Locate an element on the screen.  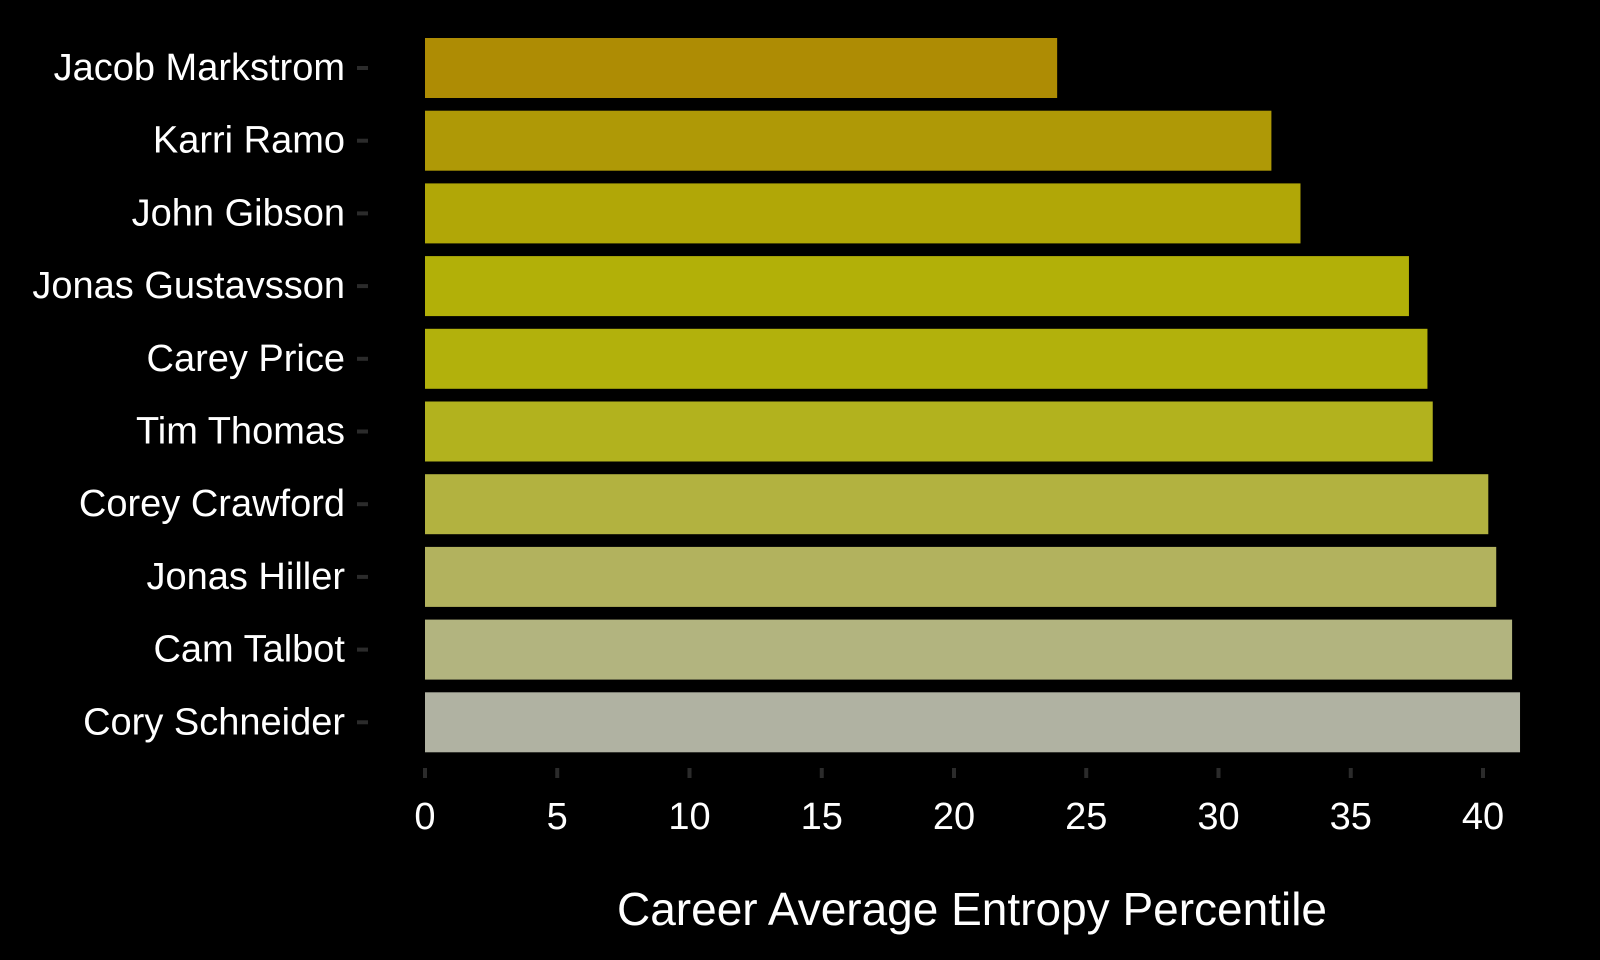
x-tick-label: 35 is located at coordinates (1351, 817).